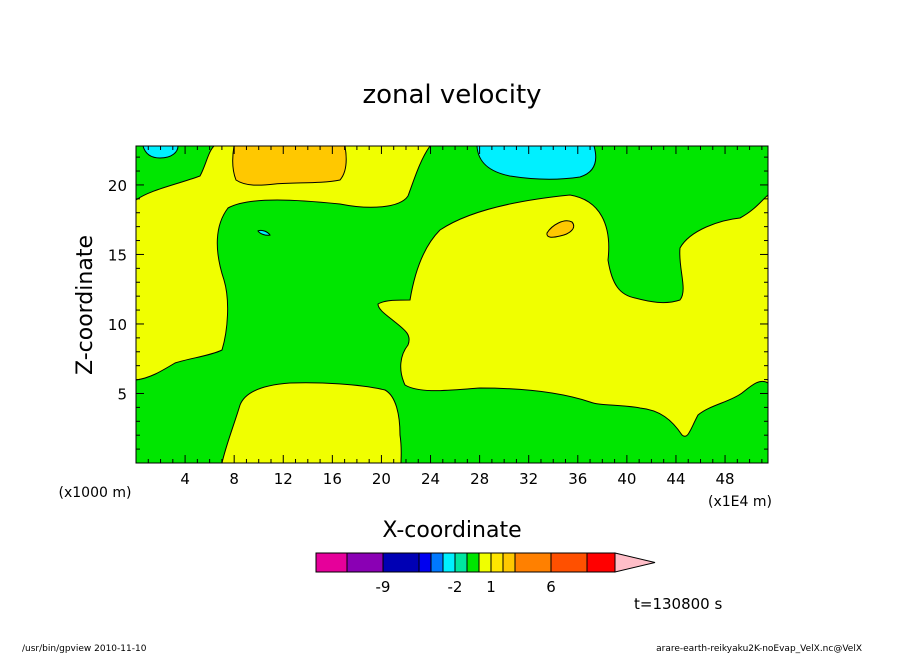  What do you see at coordinates (675, 479) in the screenshot?
I see `x-tick-label-44: 44` at bounding box center [675, 479].